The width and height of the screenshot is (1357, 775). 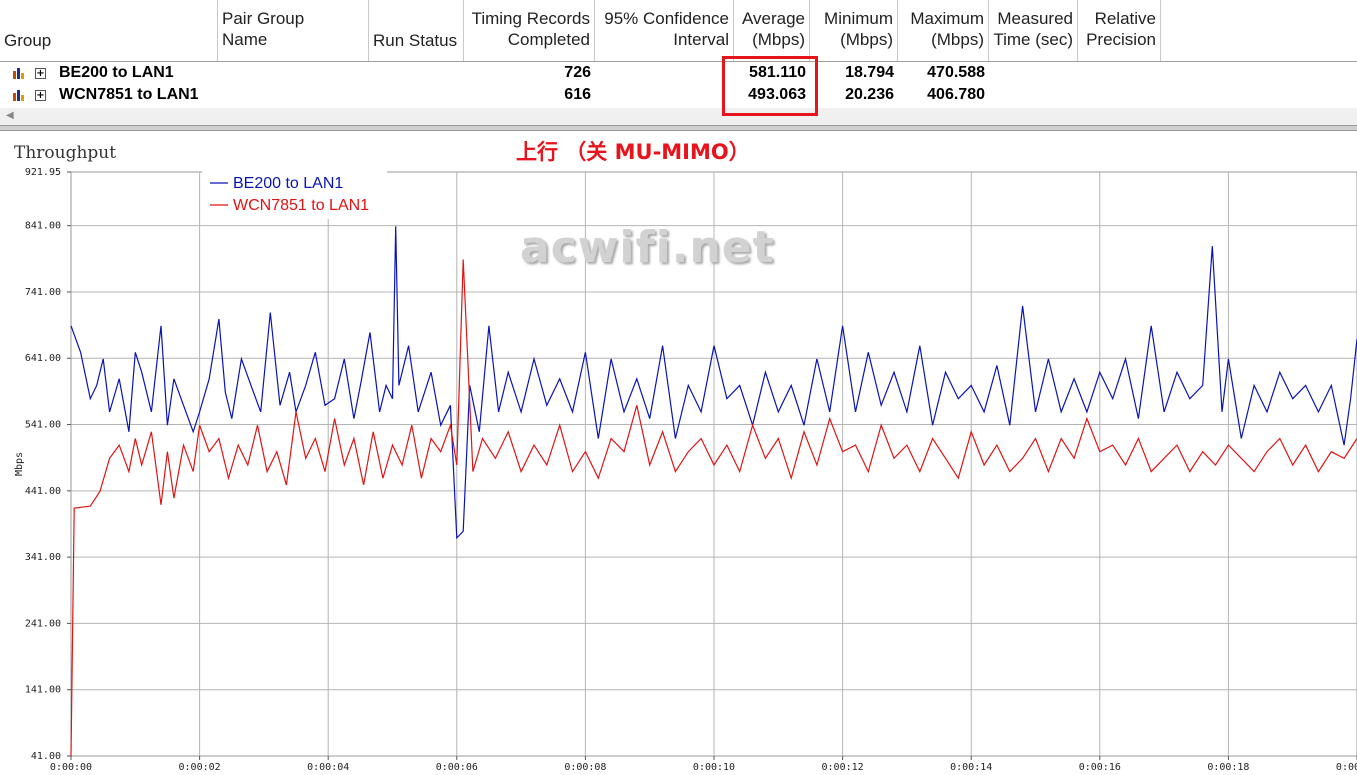 I want to click on y-tick-label: 641.00, so click(x=43, y=358).